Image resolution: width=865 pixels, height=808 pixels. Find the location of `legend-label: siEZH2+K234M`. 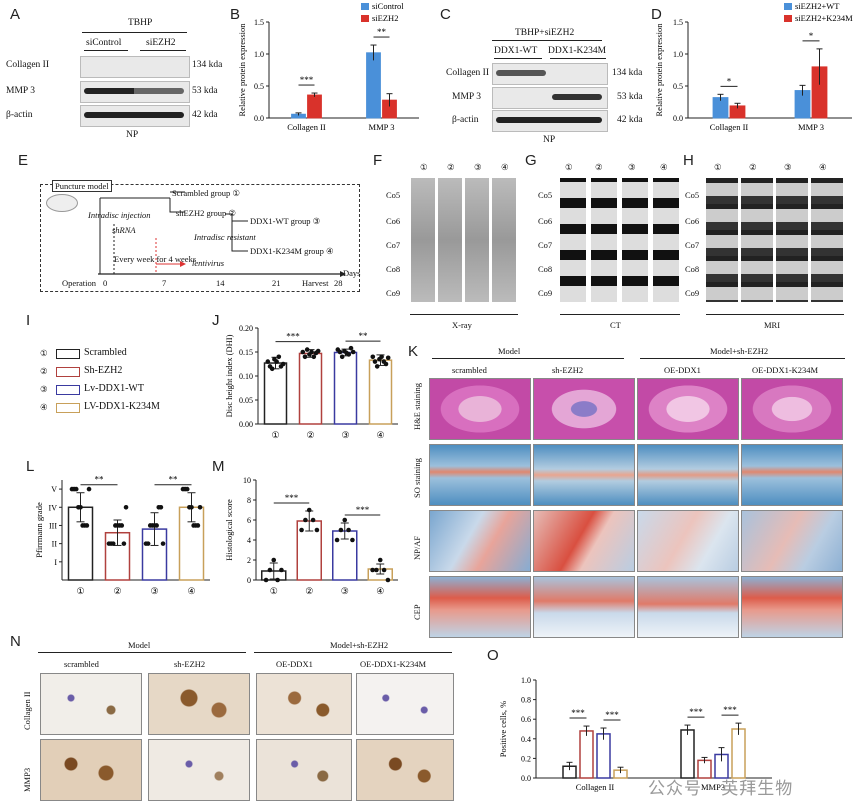

legend-label: siEZH2+K234M is located at coordinates (824, 18).